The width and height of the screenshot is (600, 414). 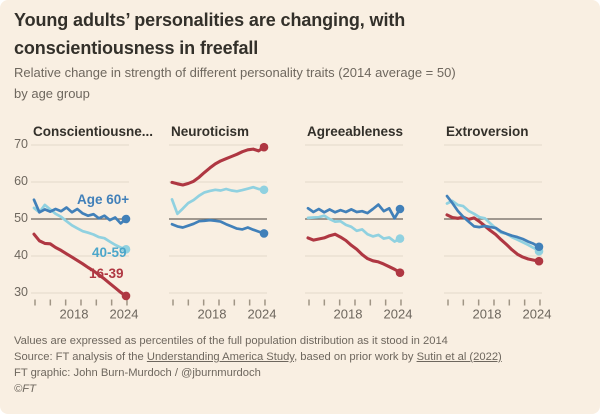 I want to click on source-mid: , based on prior work by, so click(x=355, y=357).